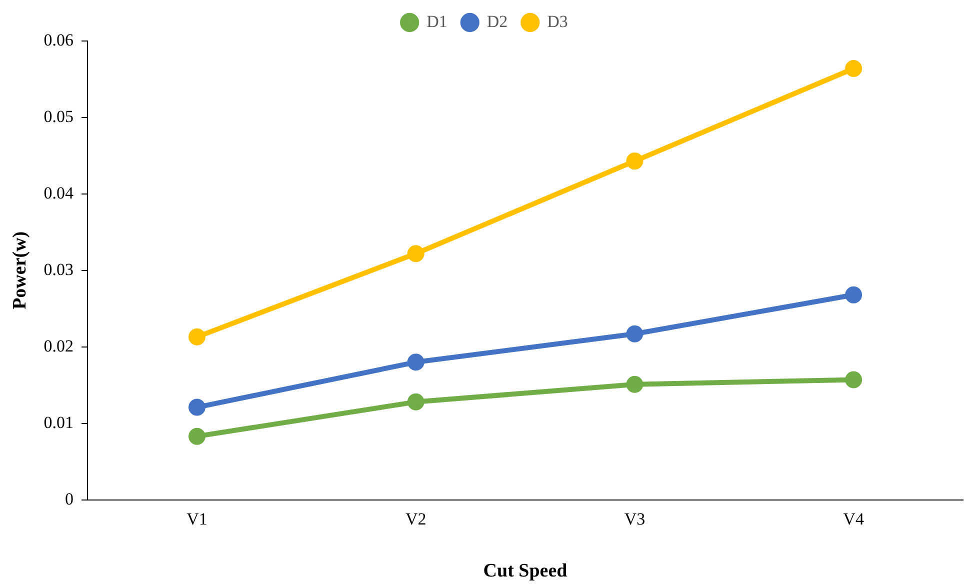  Describe the element at coordinates (437, 21) in the screenshot. I see `legend-label: D1` at that location.